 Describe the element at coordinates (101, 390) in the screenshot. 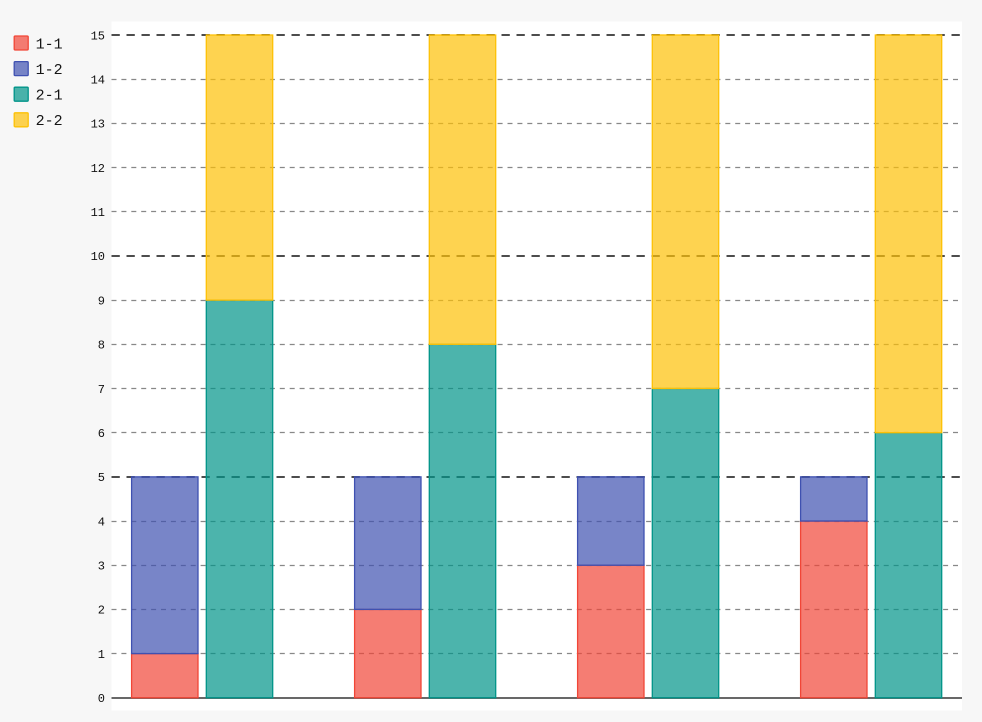

I see `svg-text: 7` at that location.